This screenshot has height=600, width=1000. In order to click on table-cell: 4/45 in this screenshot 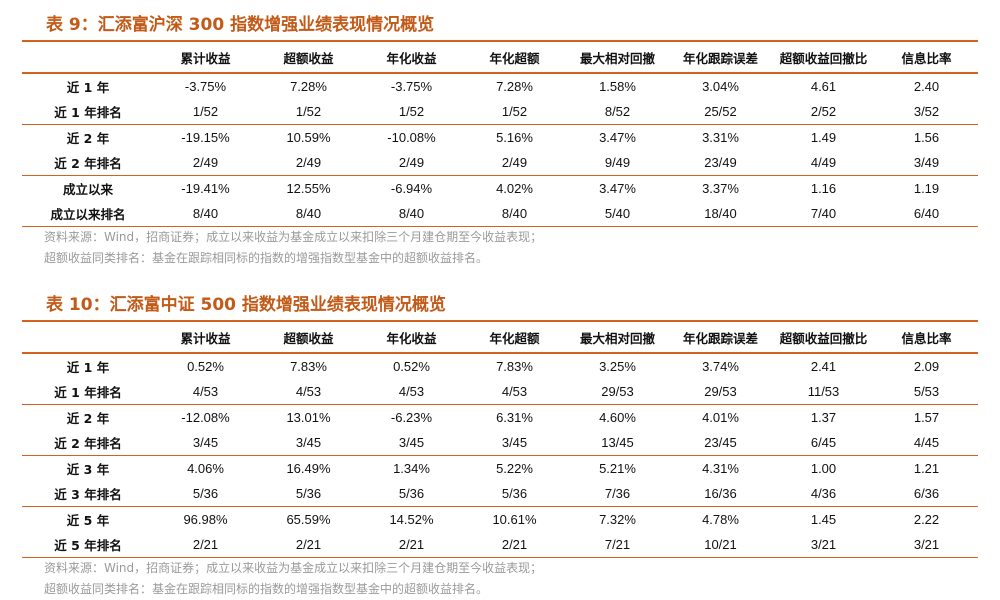, I will do `click(926, 443)`.